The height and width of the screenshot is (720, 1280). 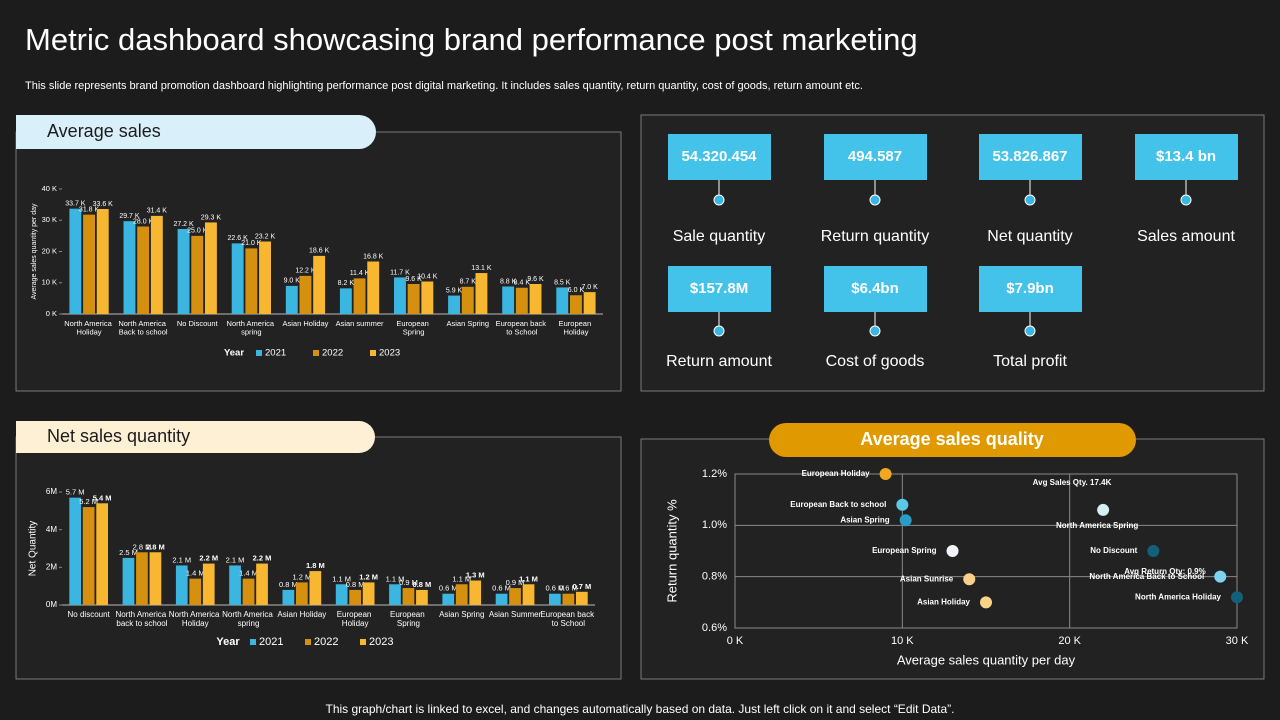 What do you see at coordinates (102, 497) in the screenshot?
I see `data-label: 5.4 M` at bounding box center [102, 497].